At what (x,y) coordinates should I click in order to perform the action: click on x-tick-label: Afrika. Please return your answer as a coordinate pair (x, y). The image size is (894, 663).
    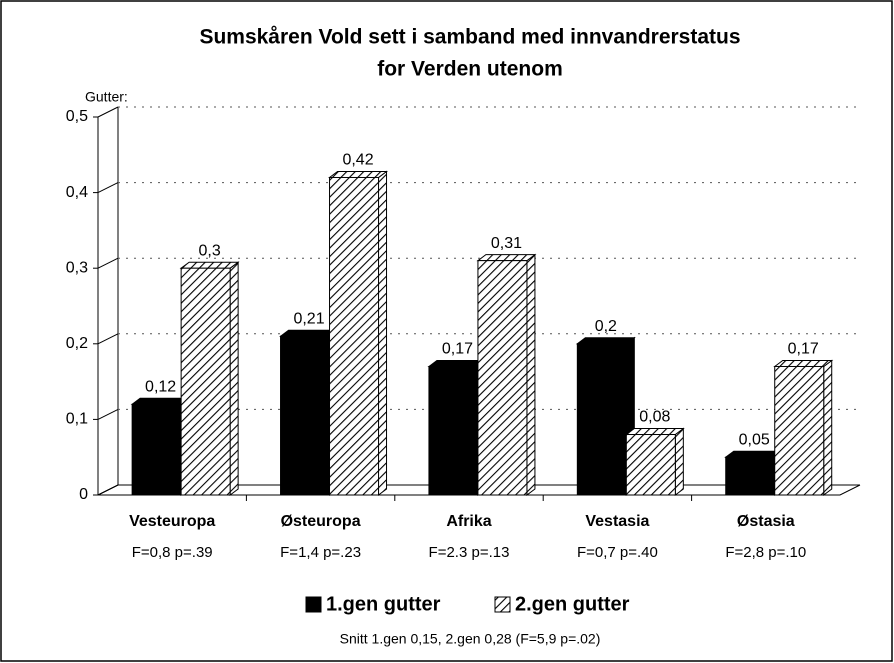
    Looking at the image, I should click on (468, 521).